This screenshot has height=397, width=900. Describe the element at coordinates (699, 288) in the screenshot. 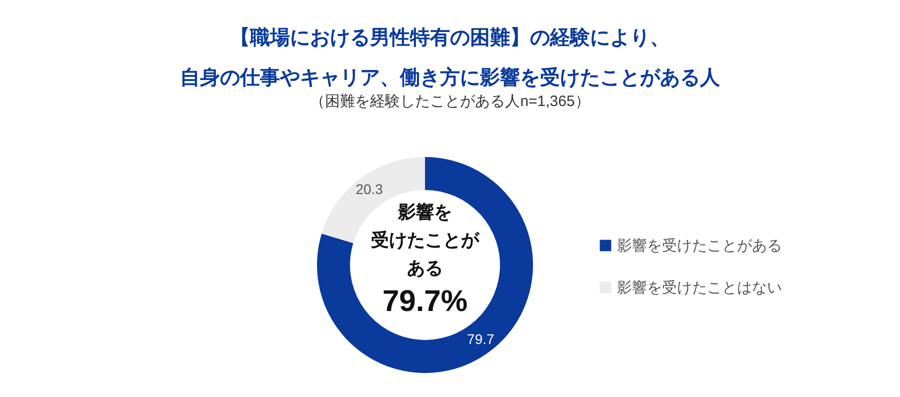

I see `legend-label: 影響を受けたことはない` at that location.